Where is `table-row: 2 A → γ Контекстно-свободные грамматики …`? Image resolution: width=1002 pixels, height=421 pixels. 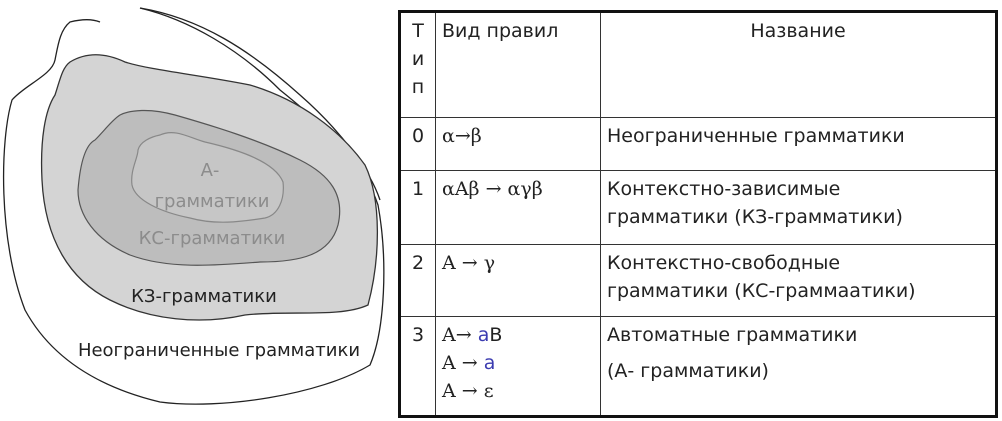 table-row: 2 A → γ Контекстно-свободные грамматики … is located at coordinates (698, 280).